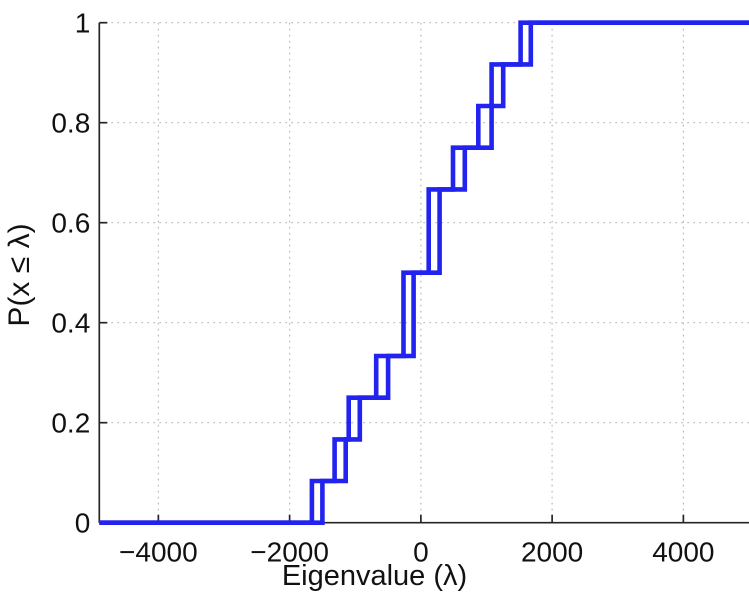 Image resolution: width=749 pixels, height=600 pixels. What do you see at coordinates (83, 23) in the screenshot?
I see `y-tick-label: 1` at bounding box center [83, 23].